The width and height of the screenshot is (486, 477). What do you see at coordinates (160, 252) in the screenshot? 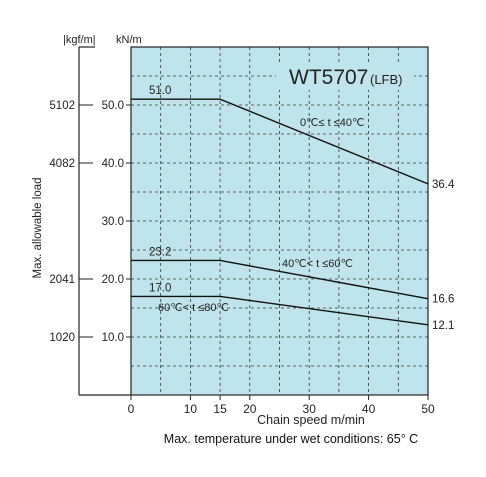
I see `series-start-label: 23.2` at bounding box center [160, 252].